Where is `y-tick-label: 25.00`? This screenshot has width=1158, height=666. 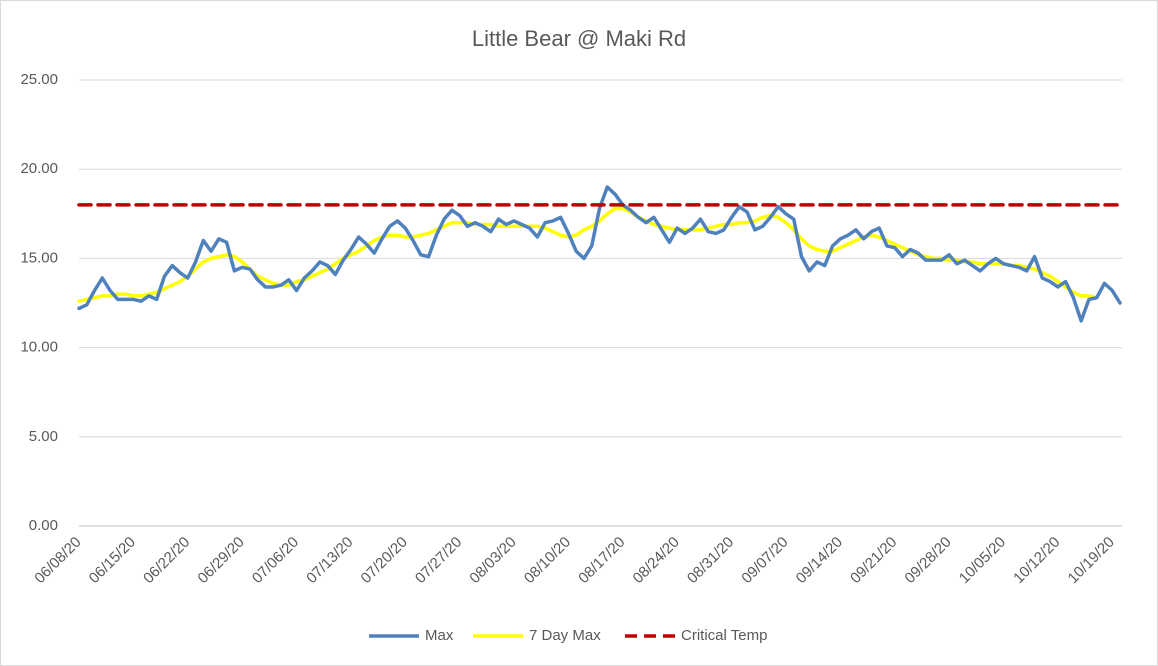
y-tick-label: 25.00 is located at coordinates (39, 79).